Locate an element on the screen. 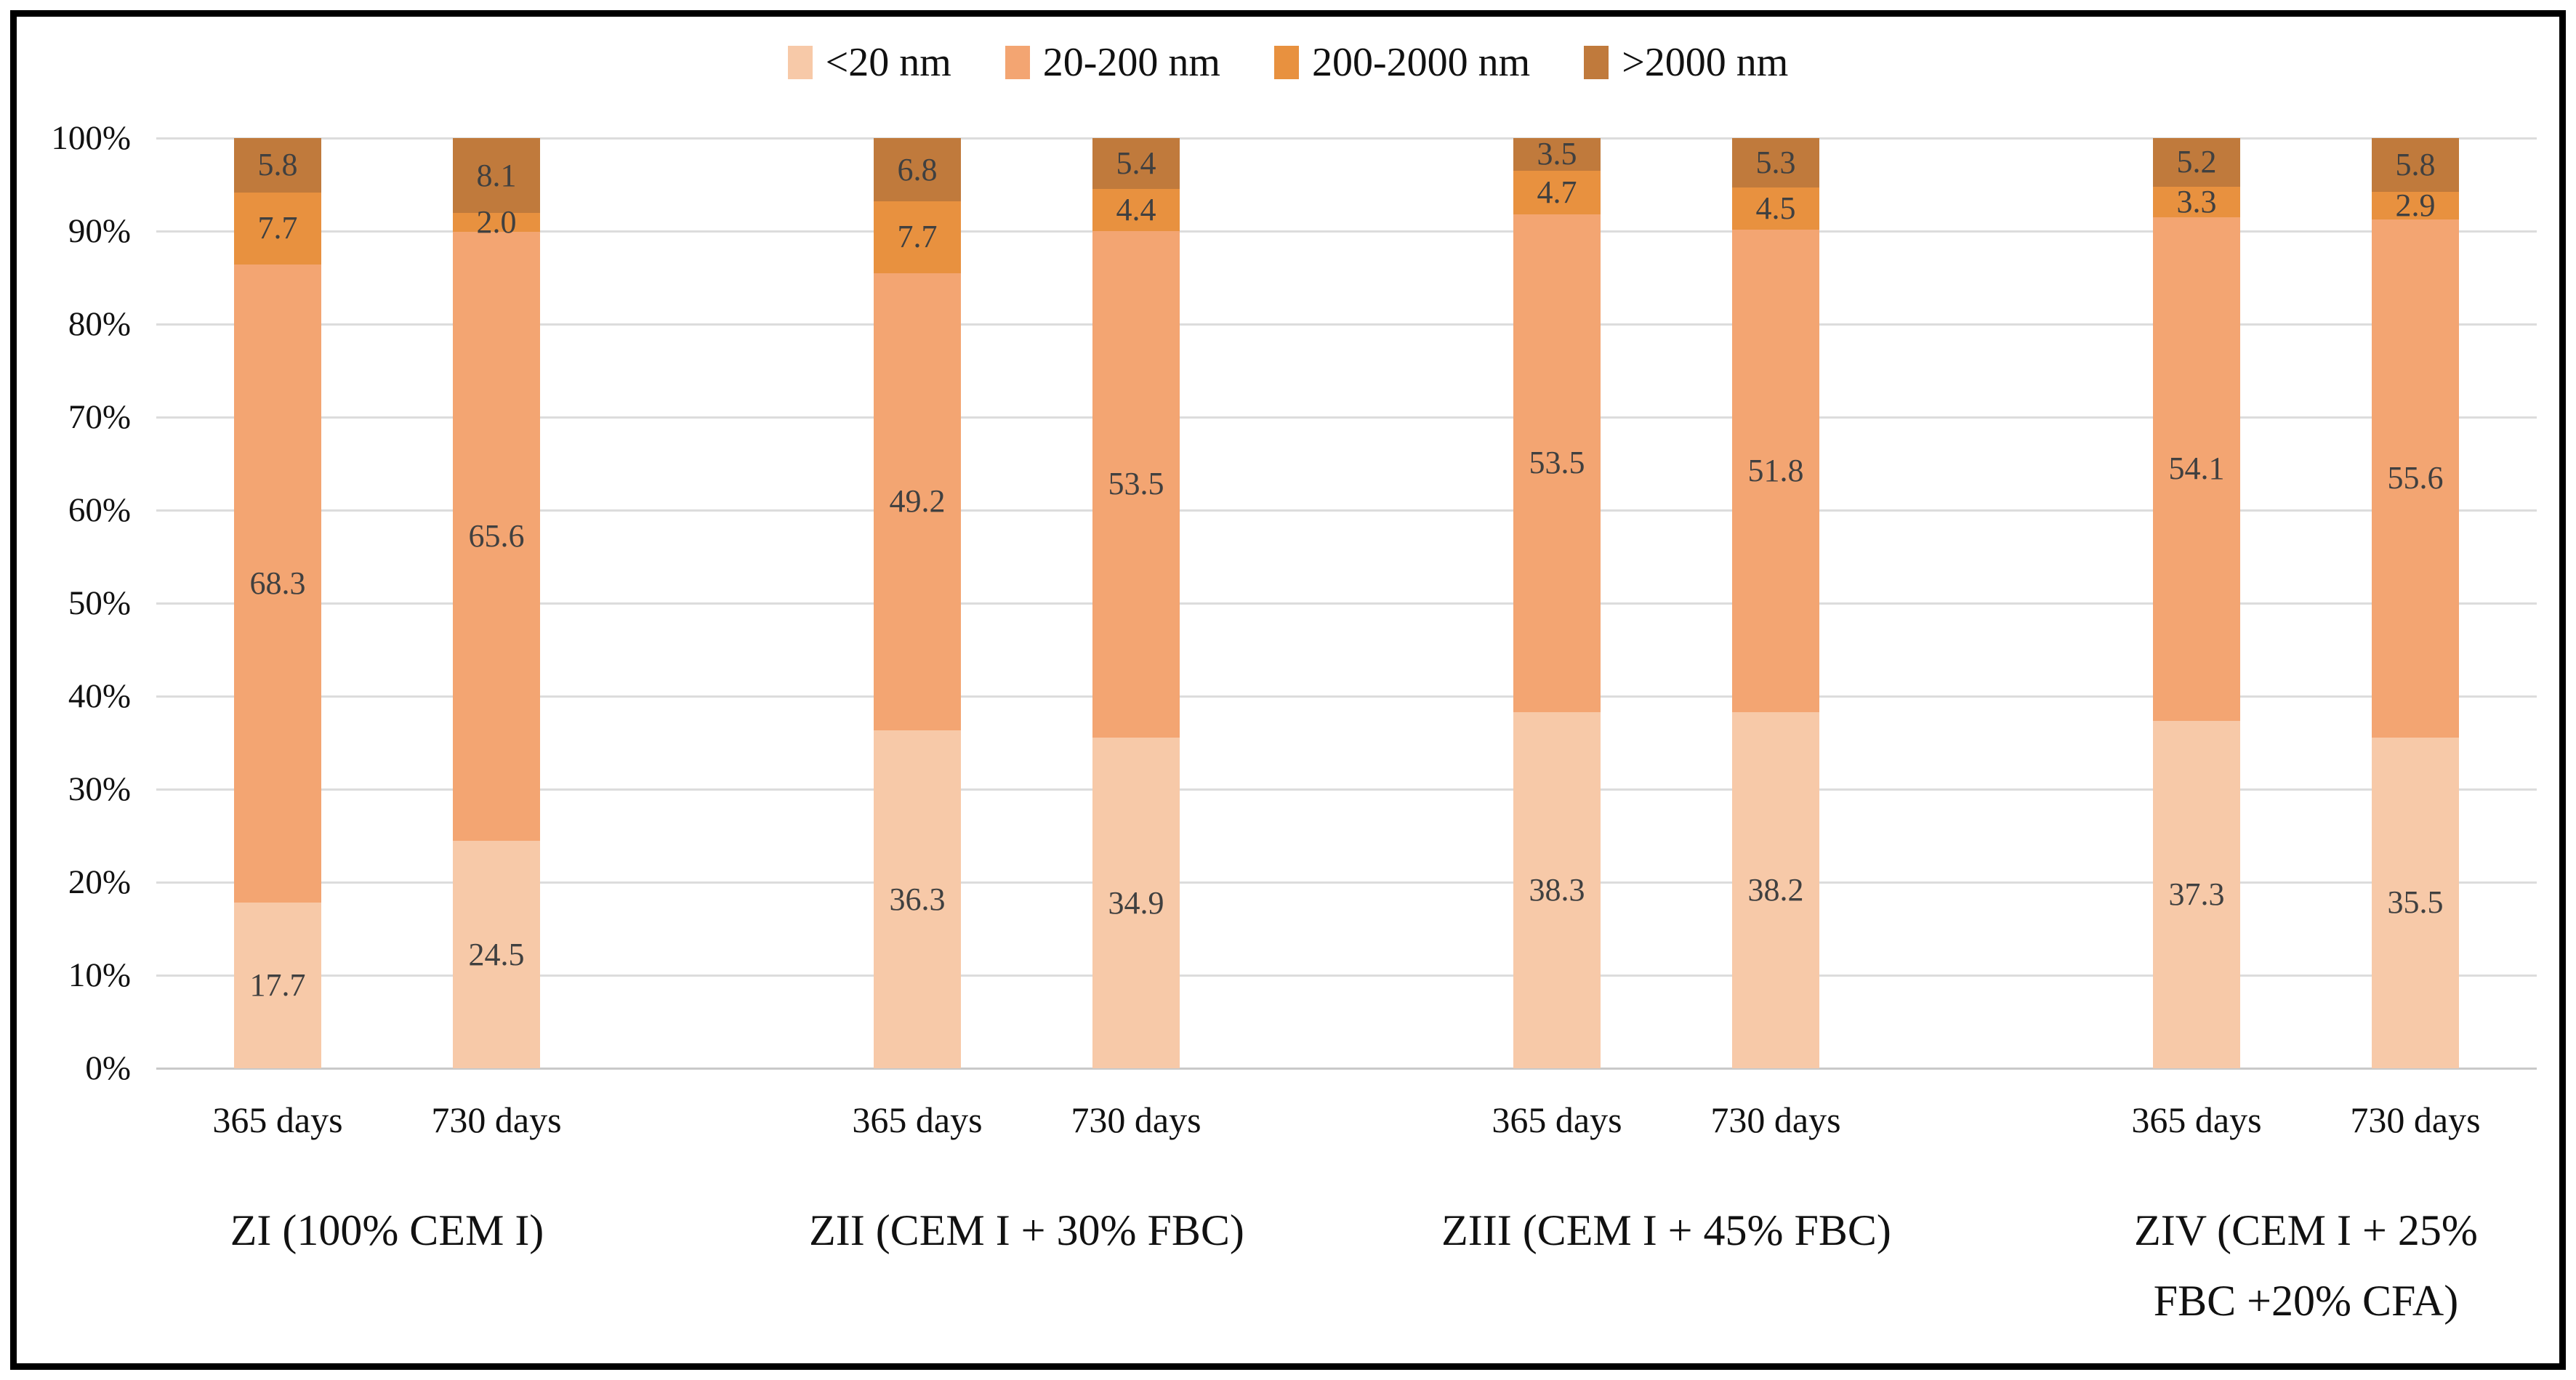 The image size is (2576, 1380). segment-value-label: 36.3 is located at coordinates (917, 899).